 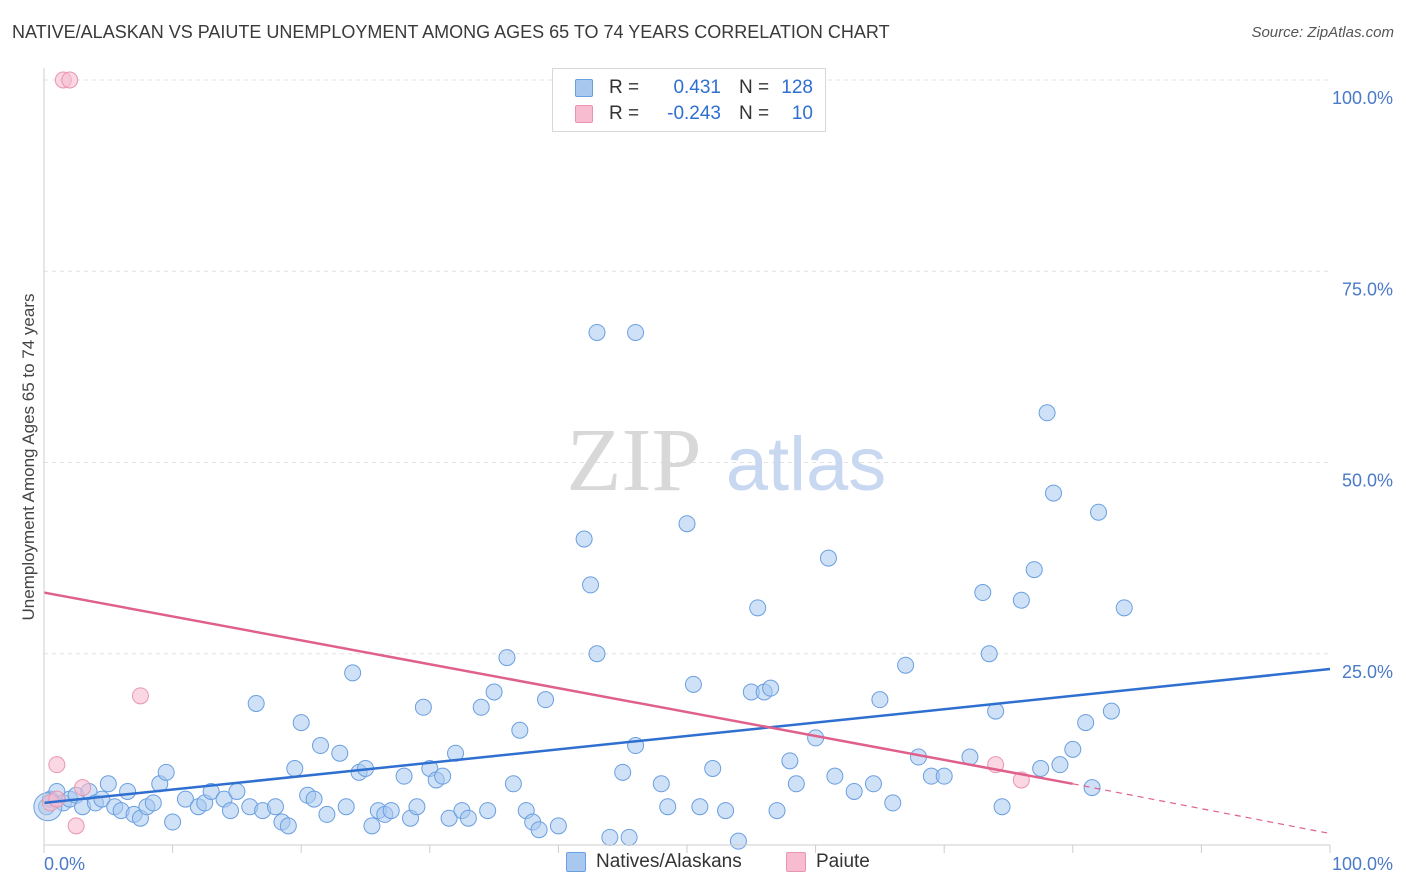 What do you see at coordinates (28, 457) in the screenshot?
I see `y-axis-label: Unemployment Among Ages 65 to 74 years` at bounding box center [28, 457].